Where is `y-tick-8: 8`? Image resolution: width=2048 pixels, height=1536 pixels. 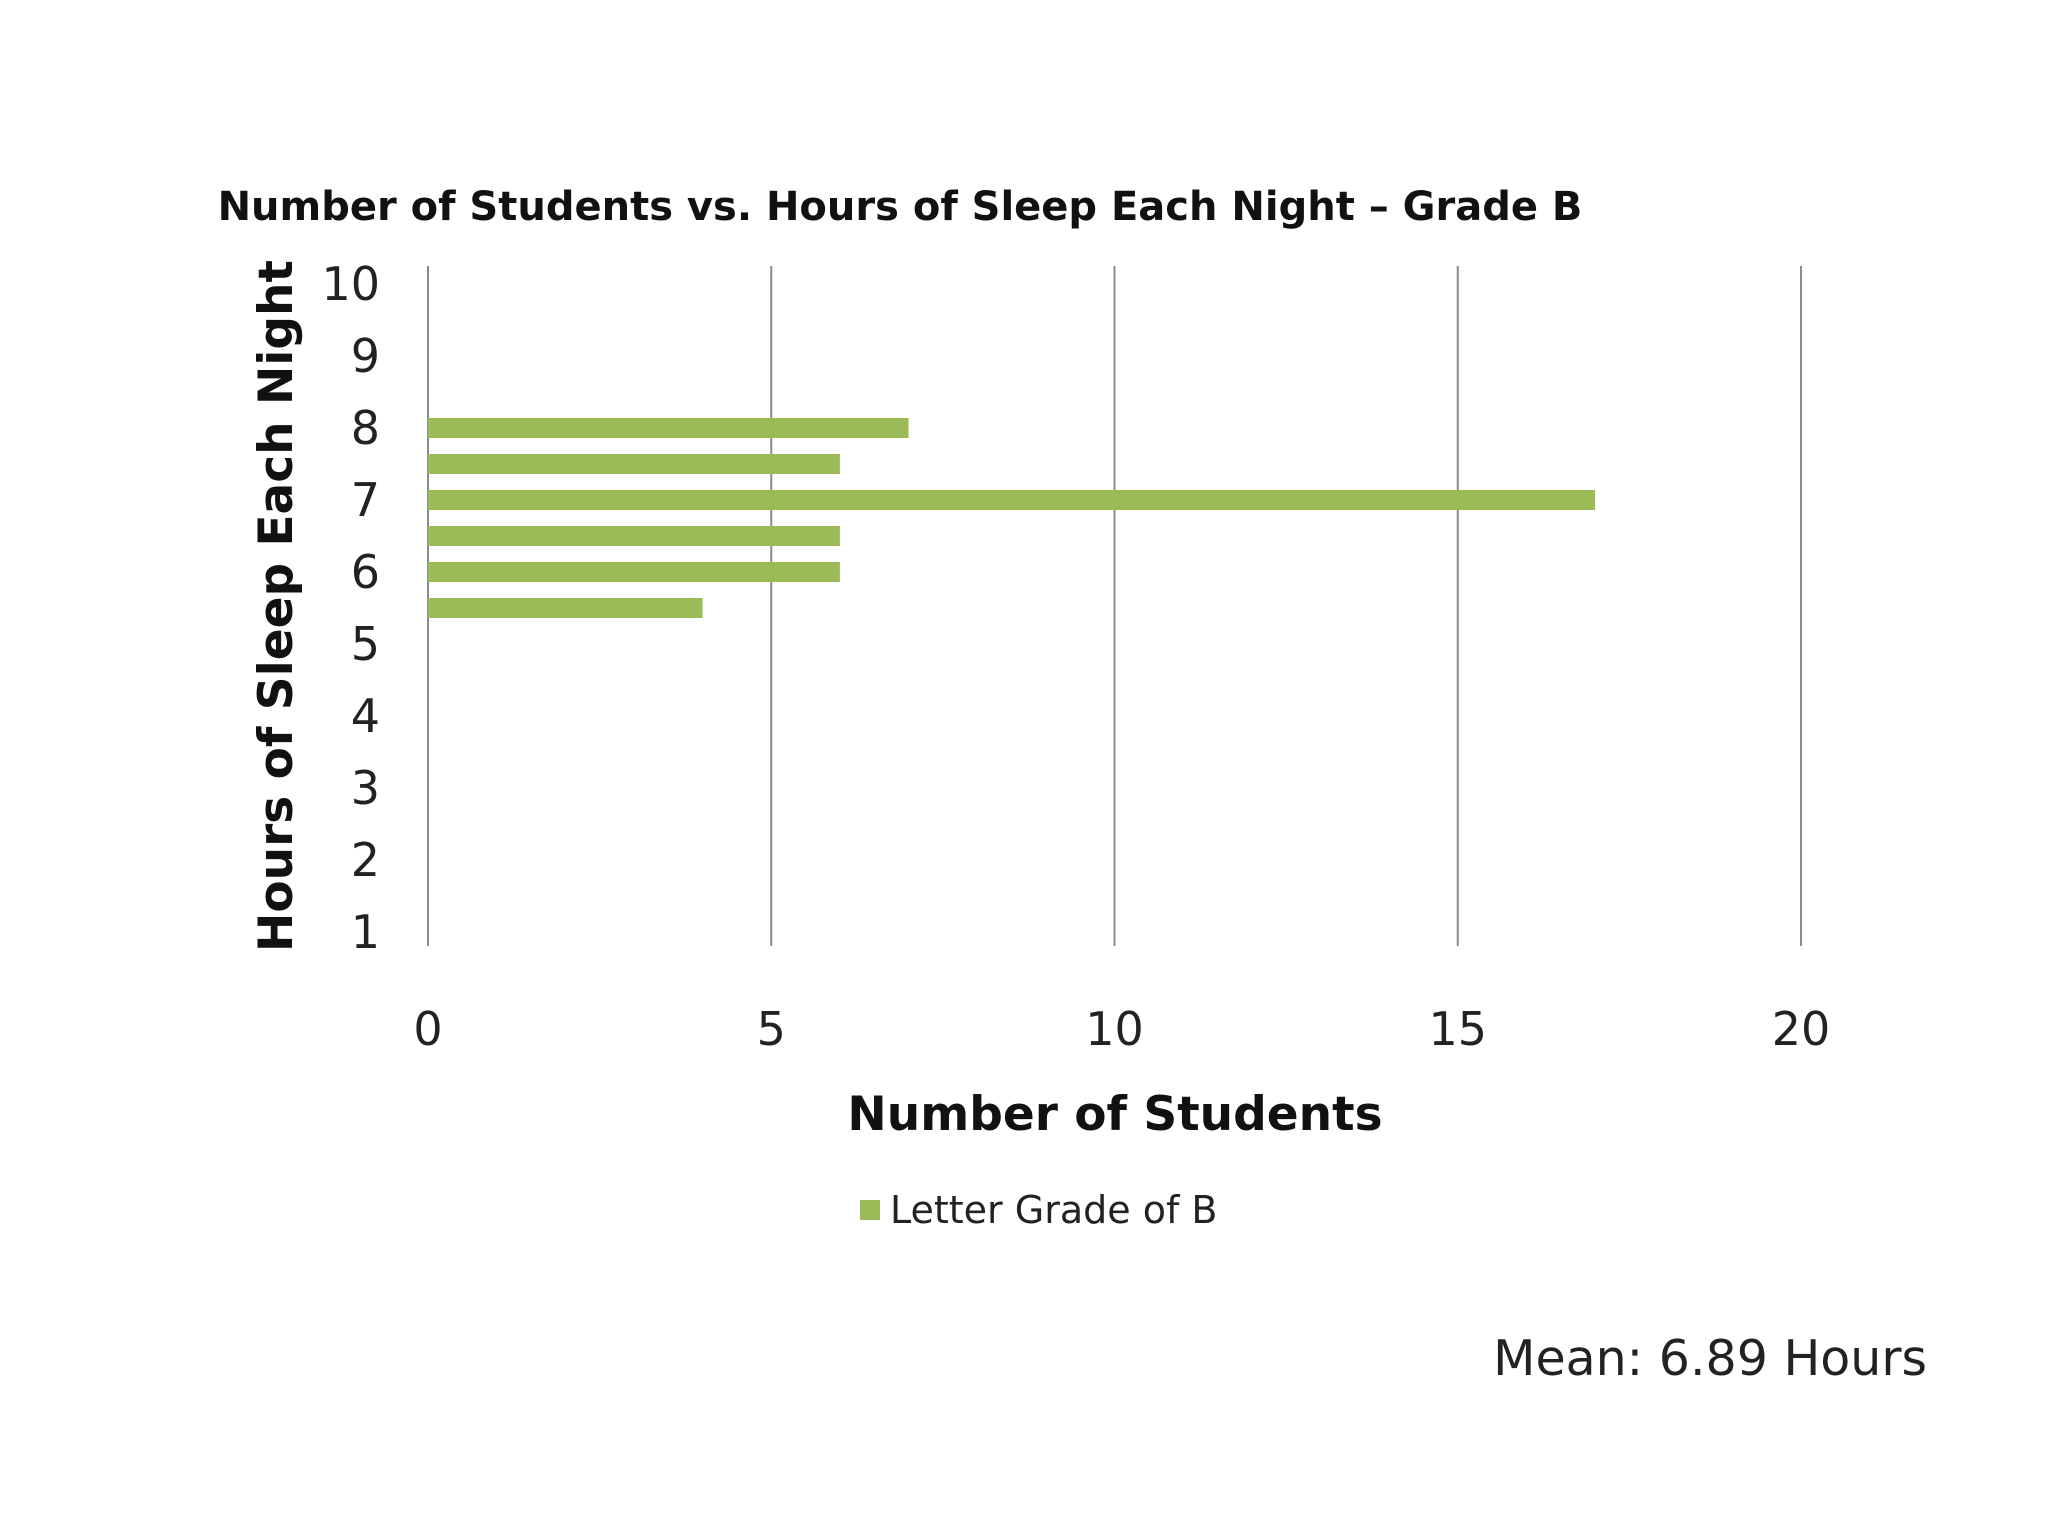 y-tick-8: 8 is located at coordinates (365, 428).